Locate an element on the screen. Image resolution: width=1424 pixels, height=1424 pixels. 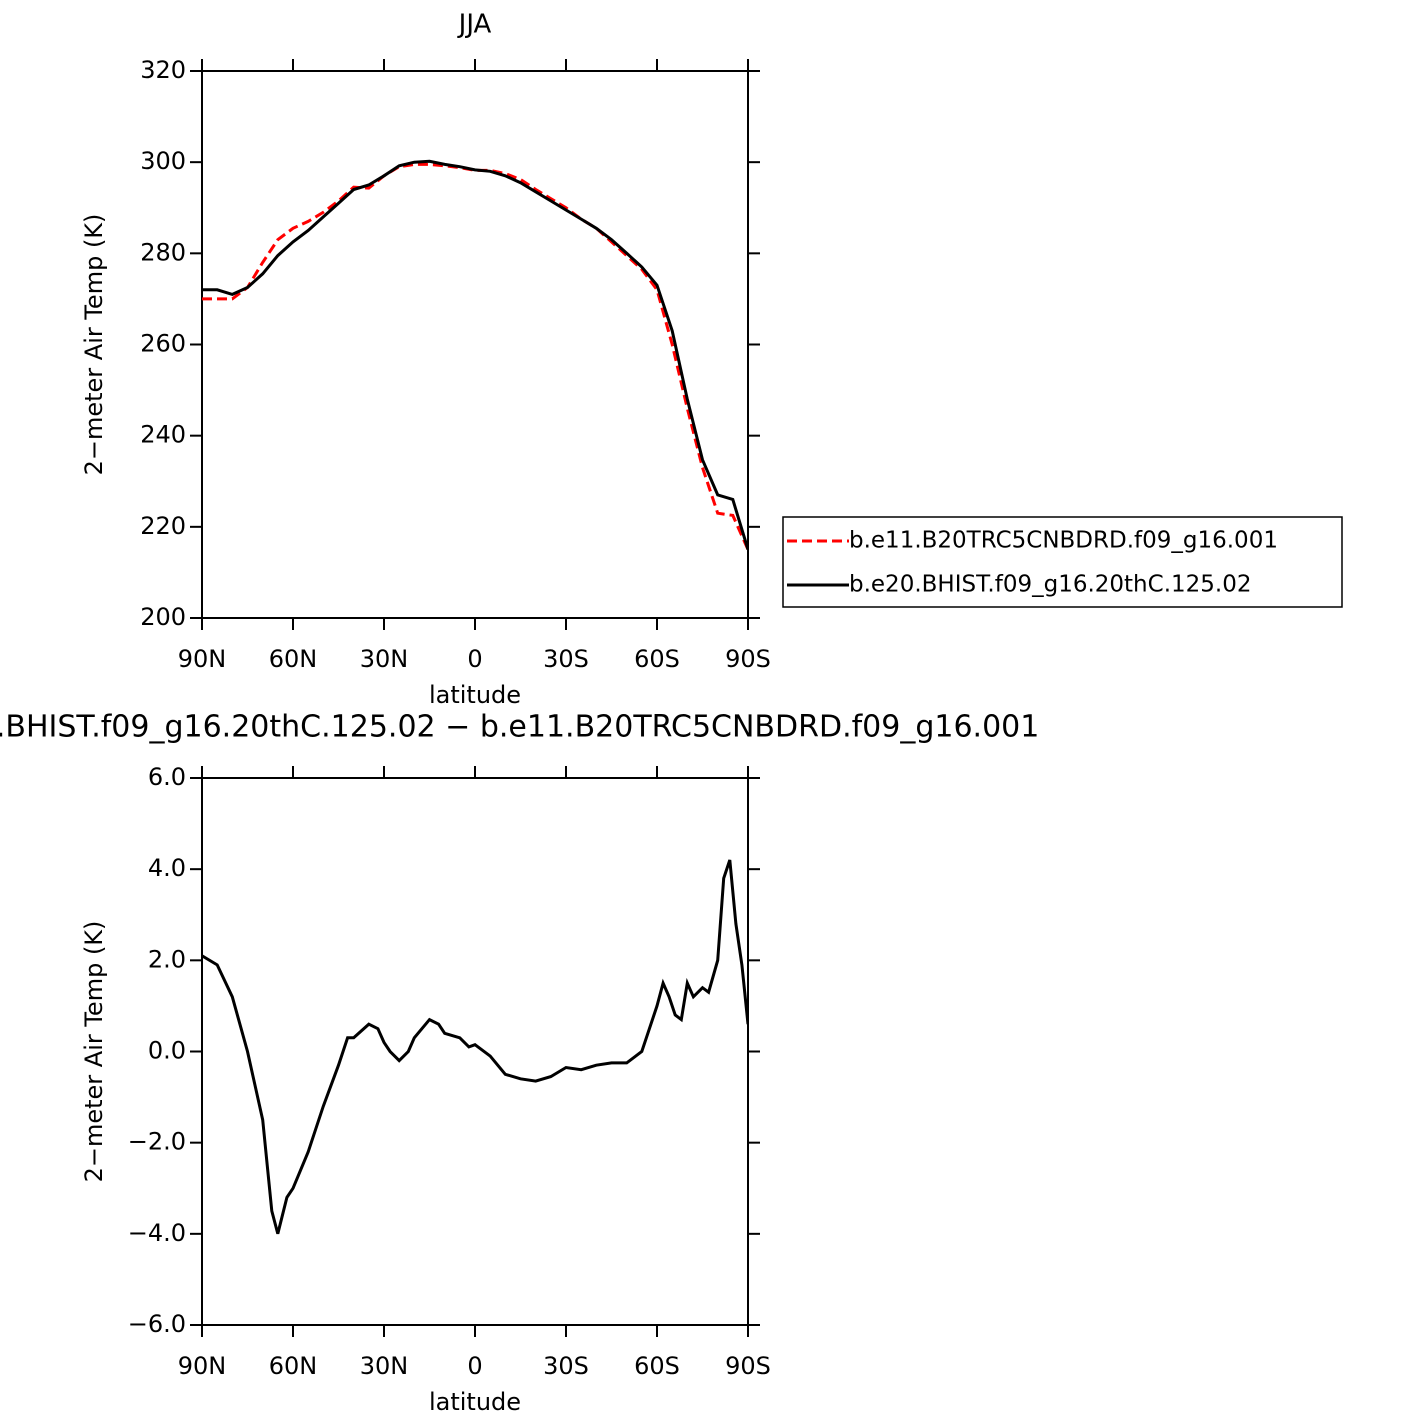
y-tick-label: 320 is located at coordinates (163, 70).